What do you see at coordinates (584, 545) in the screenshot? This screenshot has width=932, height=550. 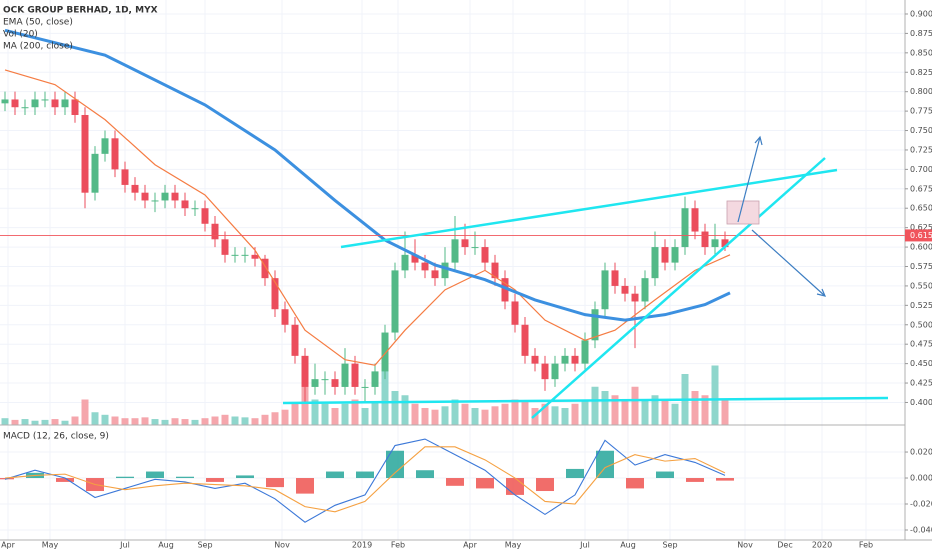 I see `x-tick-label: Jul` at bounding box center [584, 545].